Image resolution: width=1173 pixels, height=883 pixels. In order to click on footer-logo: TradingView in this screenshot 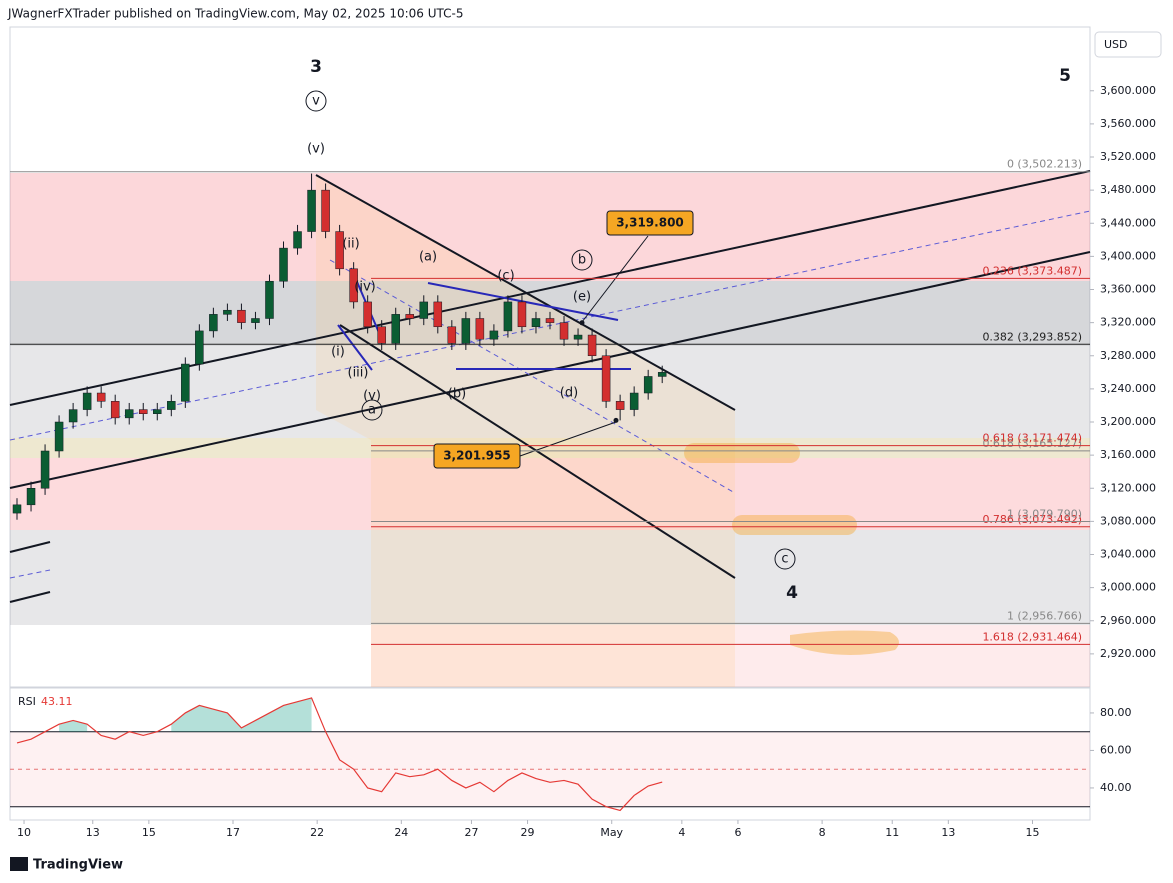, I will do `click(78, 865)`.